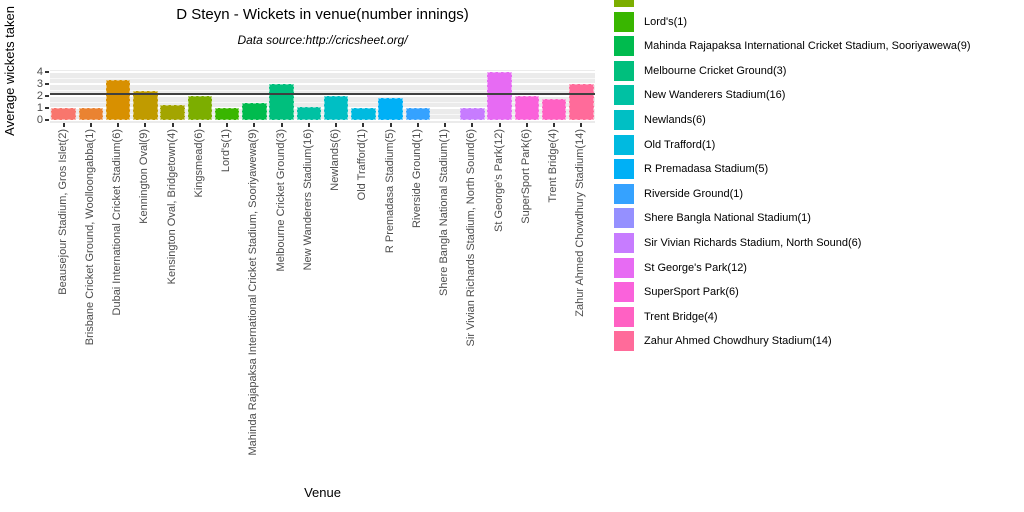  Describe the element at coordinates (695, 267) in the screenshot. I see `legend-label: St George's Park(12)` at that location.